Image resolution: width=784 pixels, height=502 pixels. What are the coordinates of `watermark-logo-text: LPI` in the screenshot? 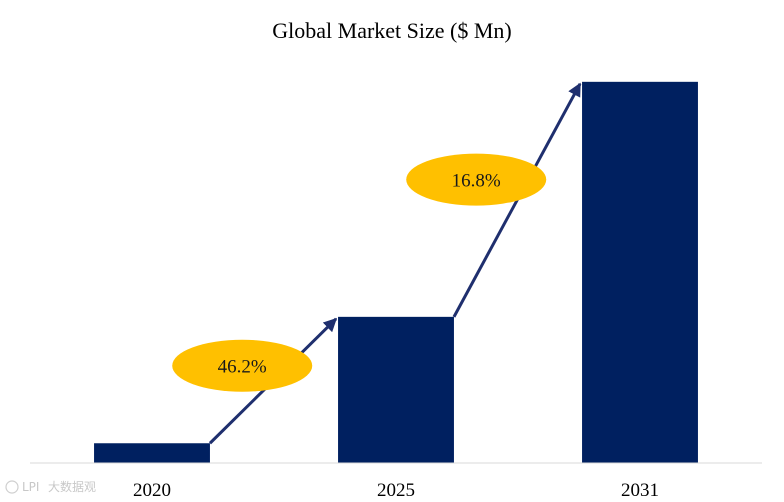 It's located at (30, 487).